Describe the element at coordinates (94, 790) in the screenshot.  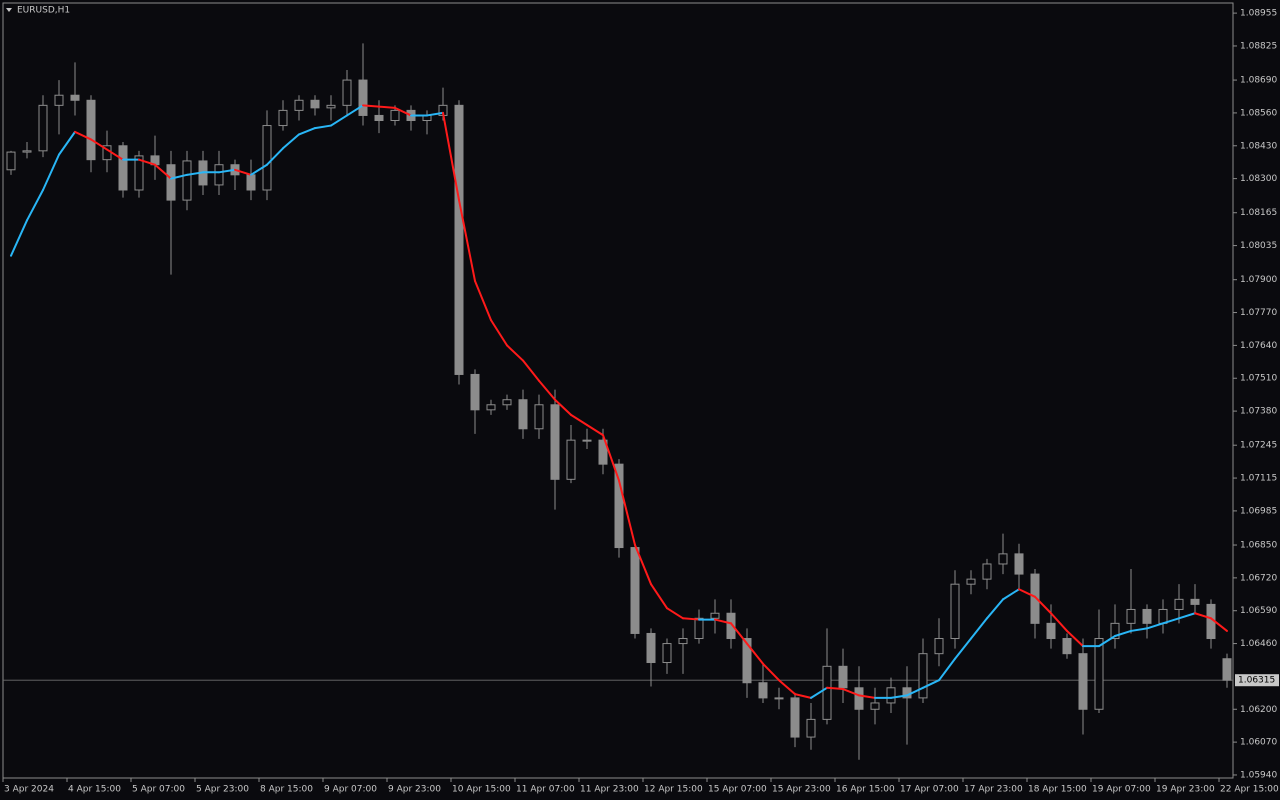
I see `x-tick-label: 4 Apr 15:00` at that location.